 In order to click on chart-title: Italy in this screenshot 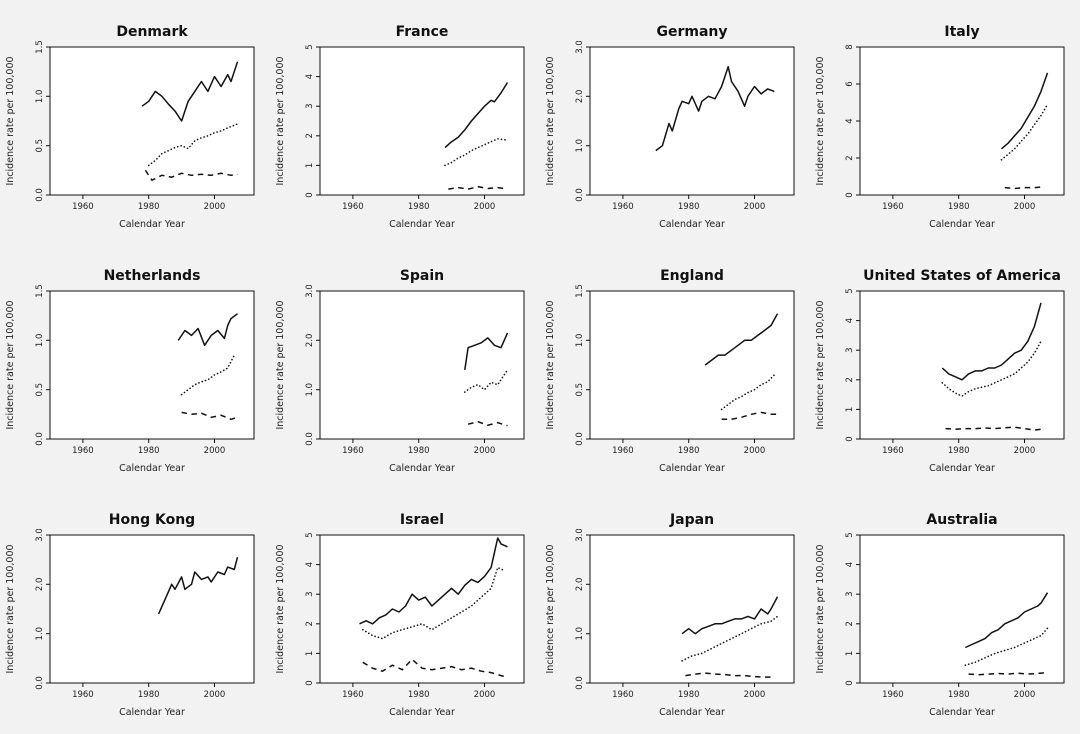, I will do `click(962, 32)`.